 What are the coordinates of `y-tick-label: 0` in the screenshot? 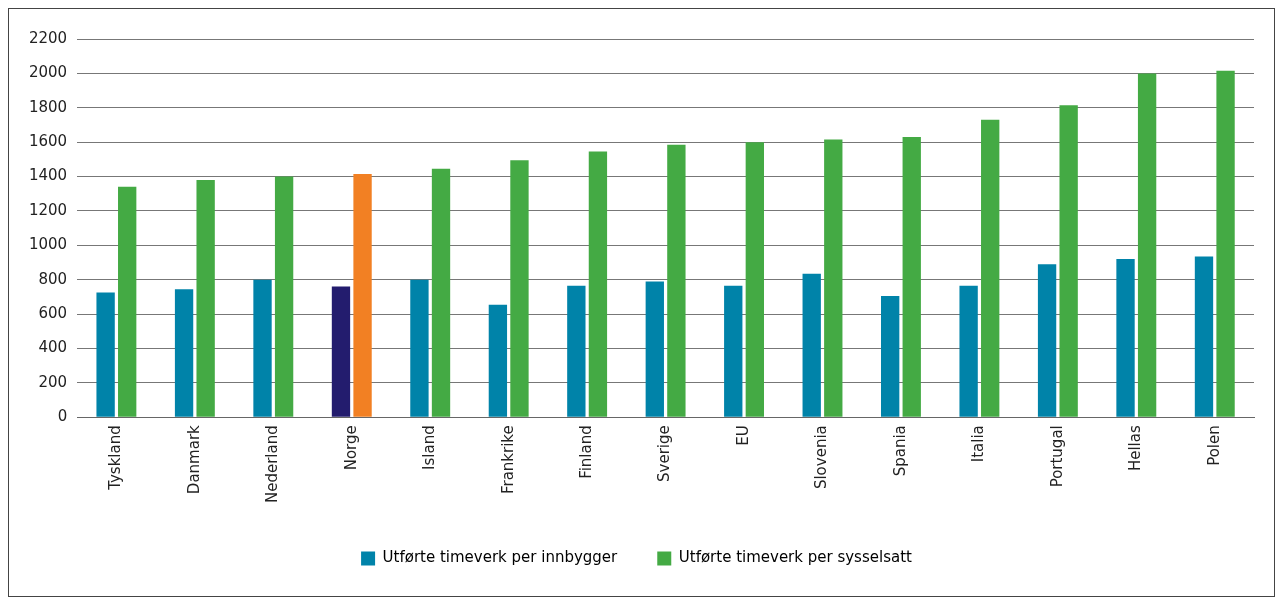 It's located at (62, 416).